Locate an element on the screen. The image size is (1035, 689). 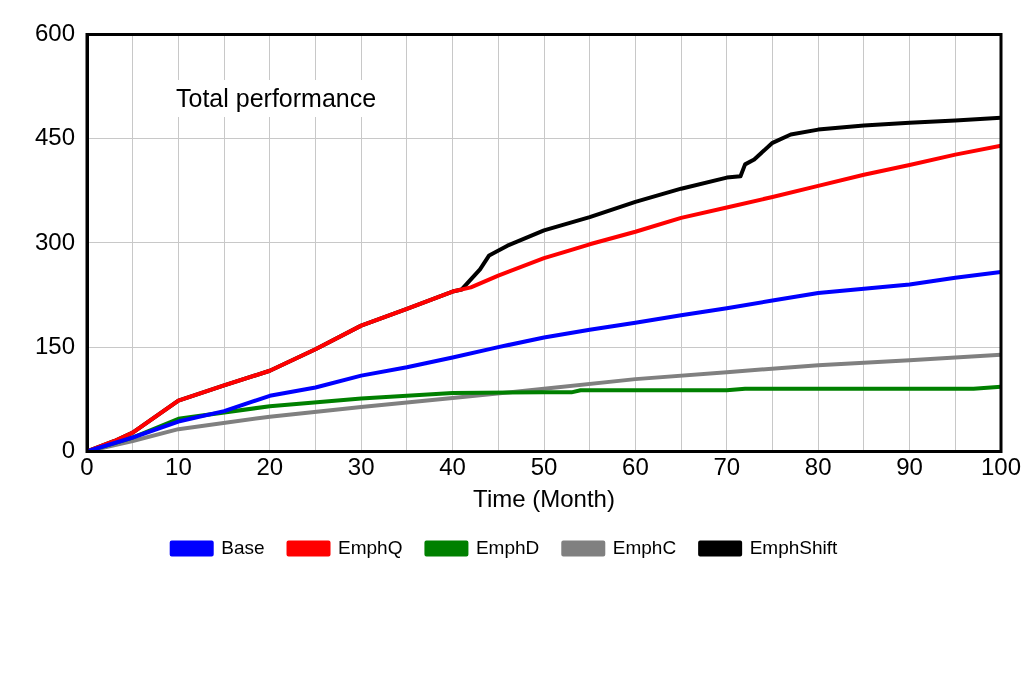
y-tick-label: 0 is located at coordinates (68, 450).